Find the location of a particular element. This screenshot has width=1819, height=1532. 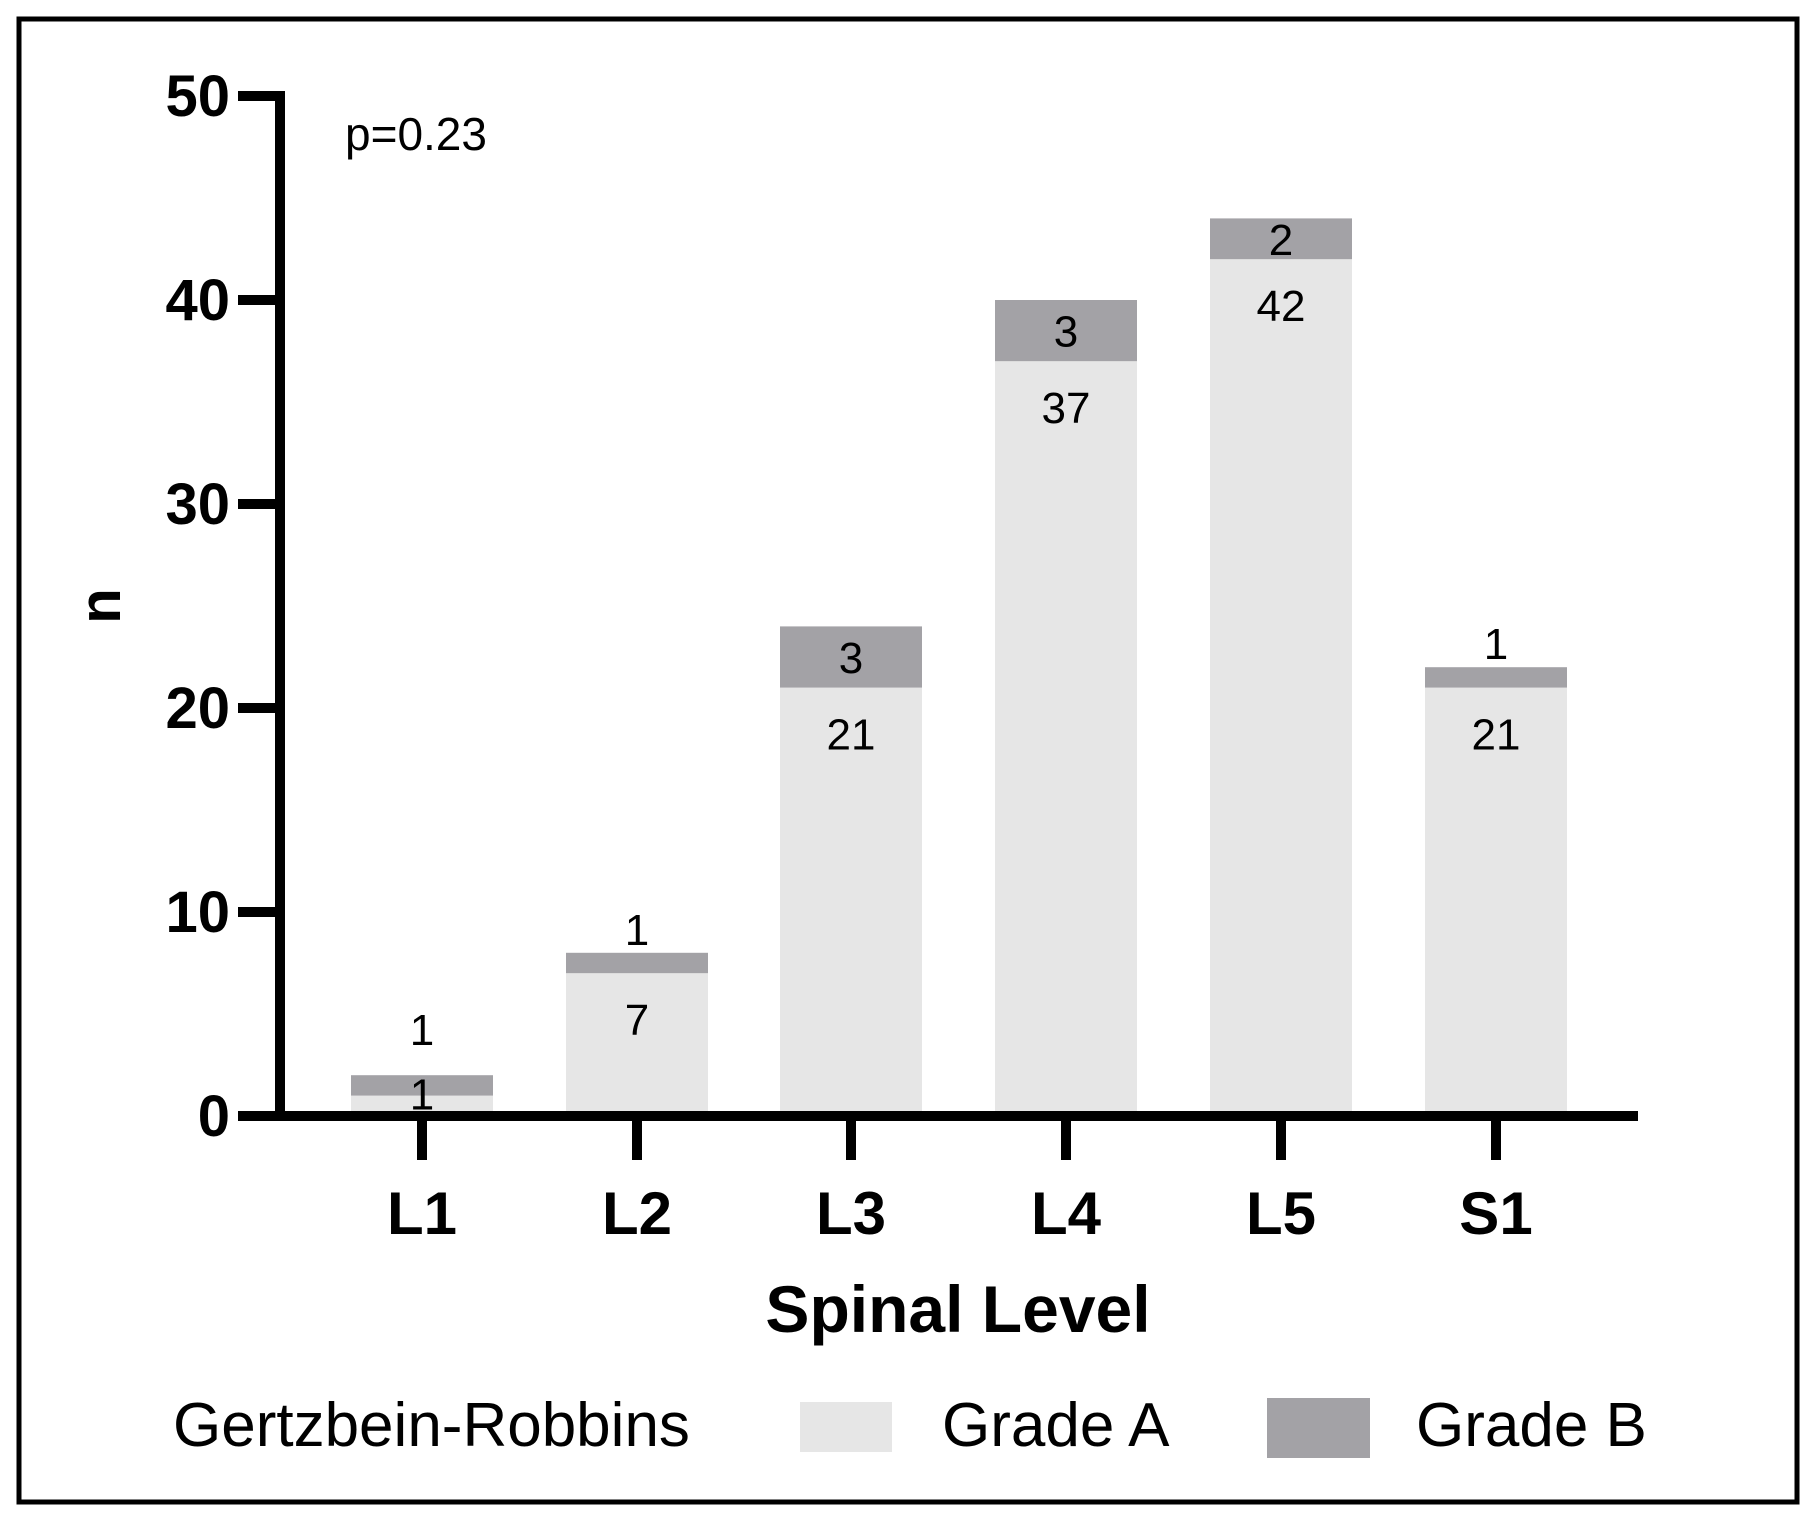

data-label-grade-b: 2 is located at coordinates (1281, 240).